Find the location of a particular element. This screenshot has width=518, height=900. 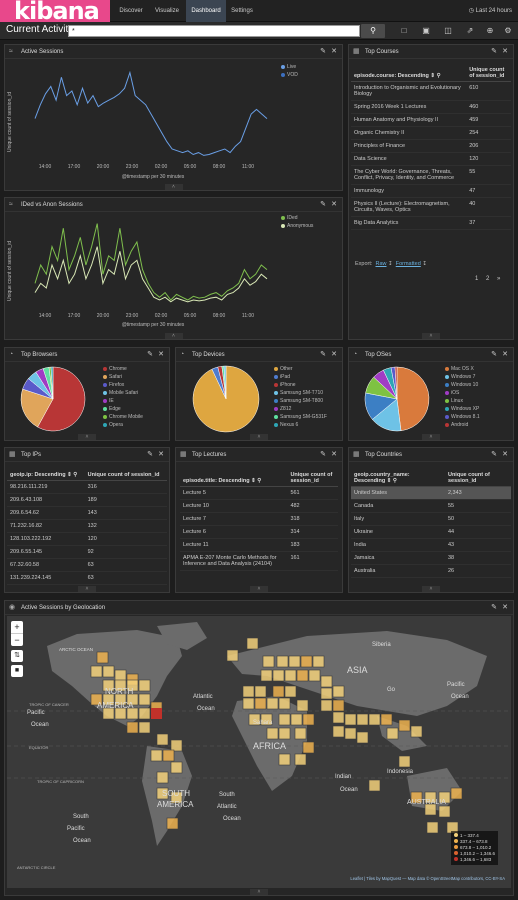

legend-item: Safari is located at coordinates (123, 377).